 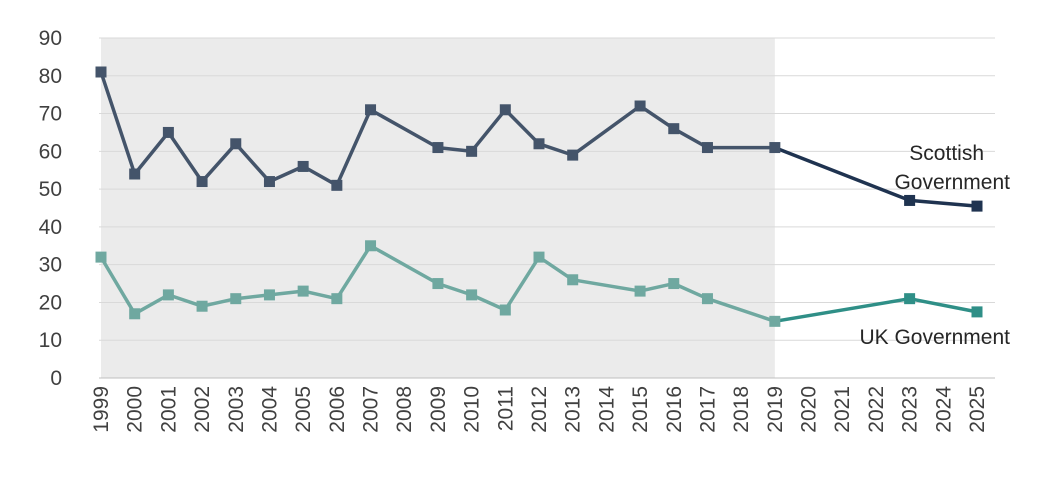 I want to click on series-labels: Scottish Government UK Government, so click(x=934, y=245).